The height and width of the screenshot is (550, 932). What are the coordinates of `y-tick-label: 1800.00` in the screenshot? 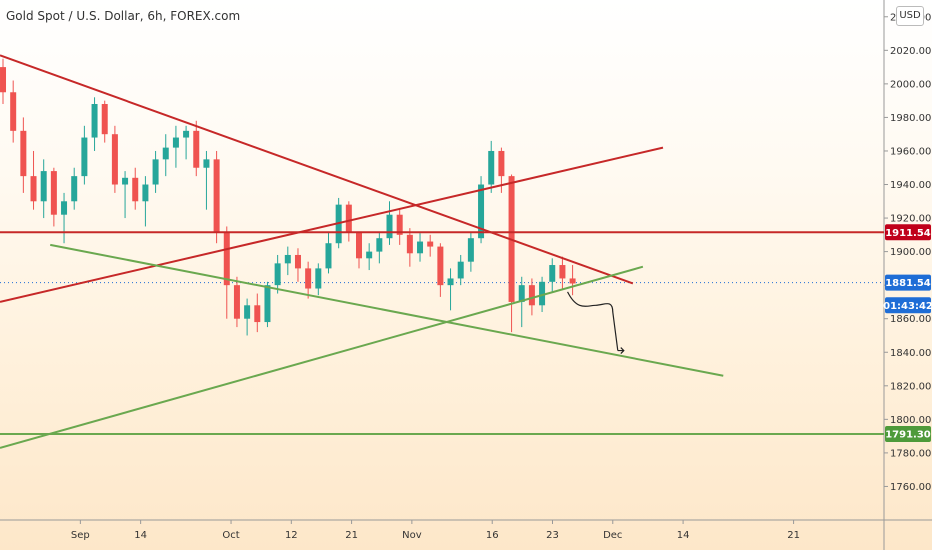 It's located at (910, 420).